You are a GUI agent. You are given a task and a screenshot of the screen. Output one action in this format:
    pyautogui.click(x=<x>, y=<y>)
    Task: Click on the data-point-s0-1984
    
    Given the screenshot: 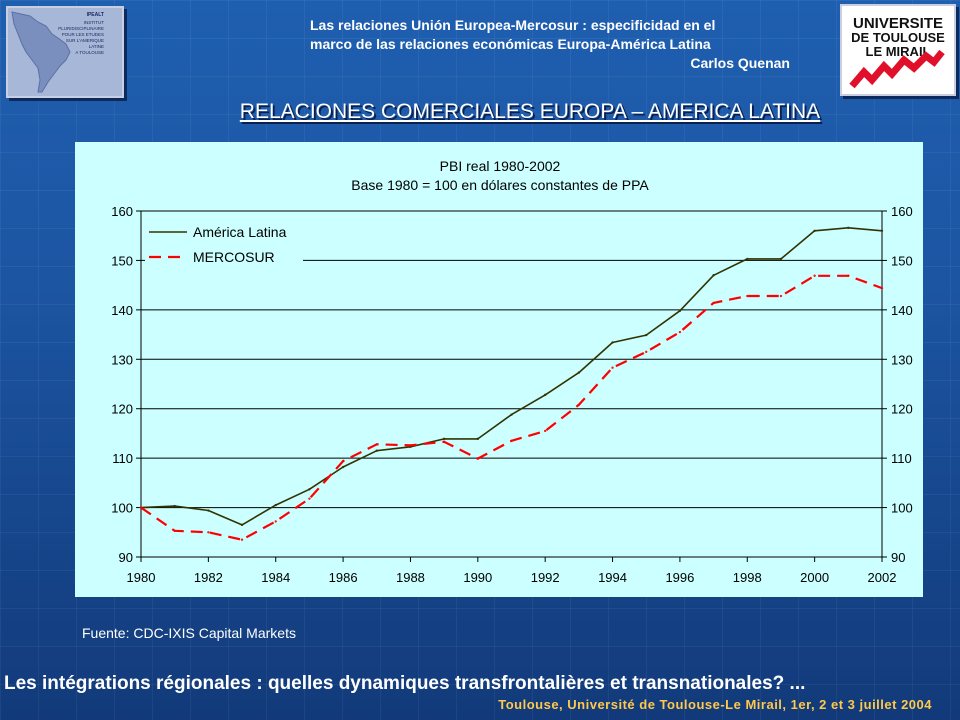 What is the action you would take?
    pyautogui.click(x=275, y=505)
    